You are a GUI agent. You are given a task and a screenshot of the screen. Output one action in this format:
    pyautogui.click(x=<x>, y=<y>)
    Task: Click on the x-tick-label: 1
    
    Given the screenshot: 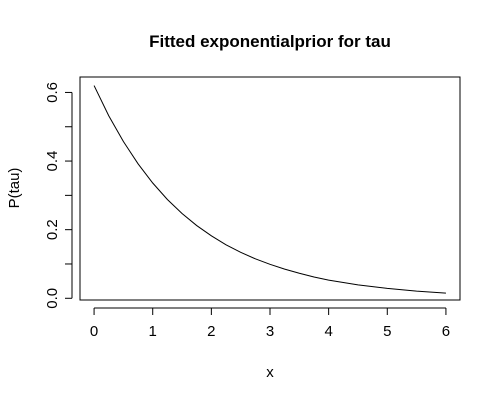 What is the action you would take?
    pyautogui.click(x=153, y=331)
    